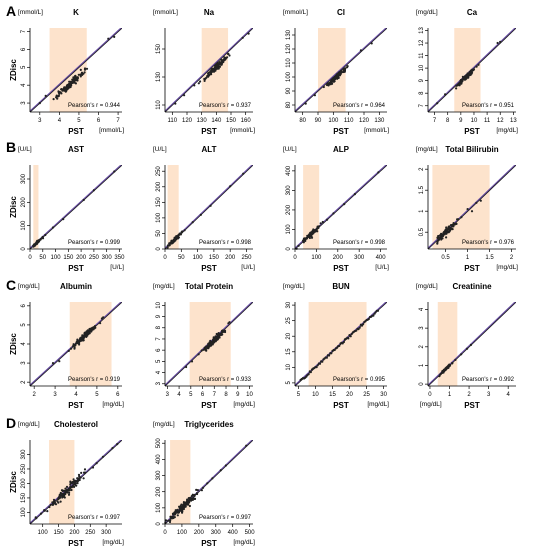 Image resolution: width=535 pixels, height=550 pixels. Describe the element at coordinates (13, 207) in the screenshot. I see `y-axis-label: ZDisc` at that location.